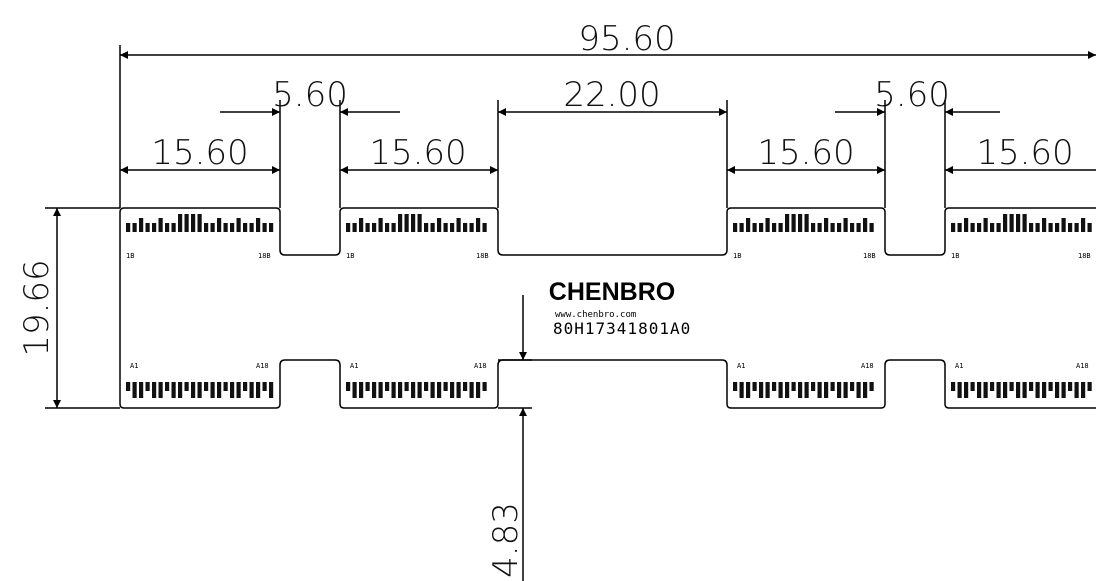 This screenshot has width=1096, height=581. Describe the element at coordinates (350, 256) in the screenshot. I see `pin-label: 1B` at that location.